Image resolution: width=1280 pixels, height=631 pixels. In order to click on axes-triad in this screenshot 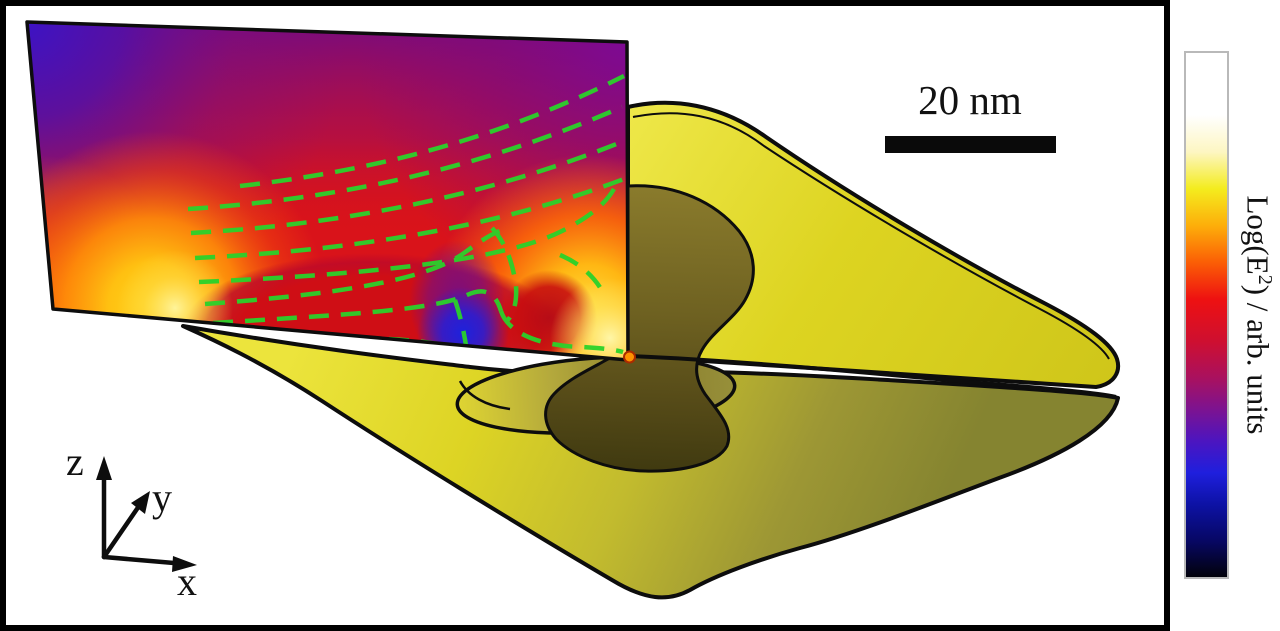, I will do `click(146, 514)`.